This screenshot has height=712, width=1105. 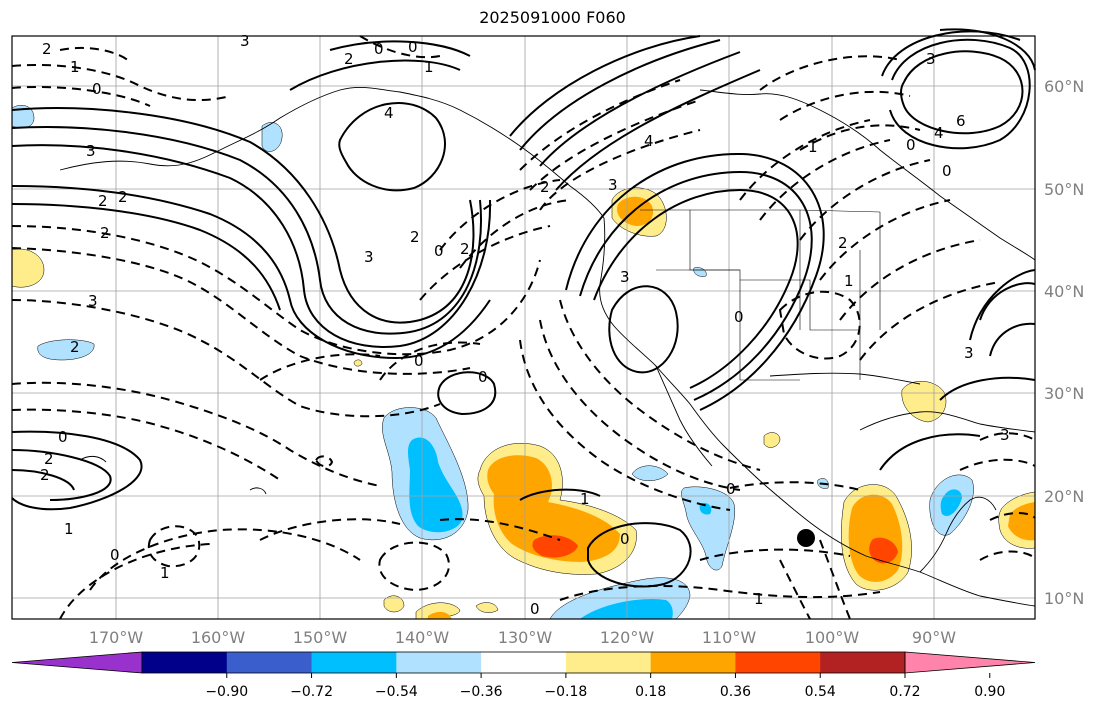 I want to click on lon-label-140w: 140°W, so click(x=422, y=637).